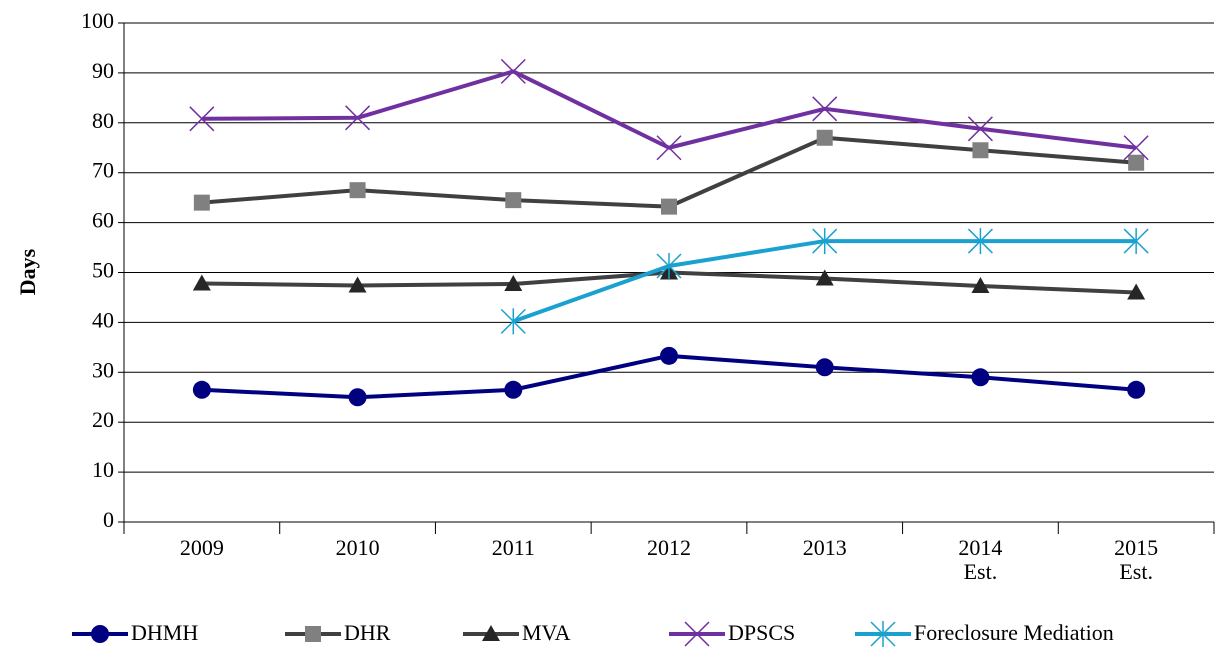  What do you see at coordinates (761, 632) in the screenshot?
I see `legend-label: DPSCS` at bounding box center [761, 632].